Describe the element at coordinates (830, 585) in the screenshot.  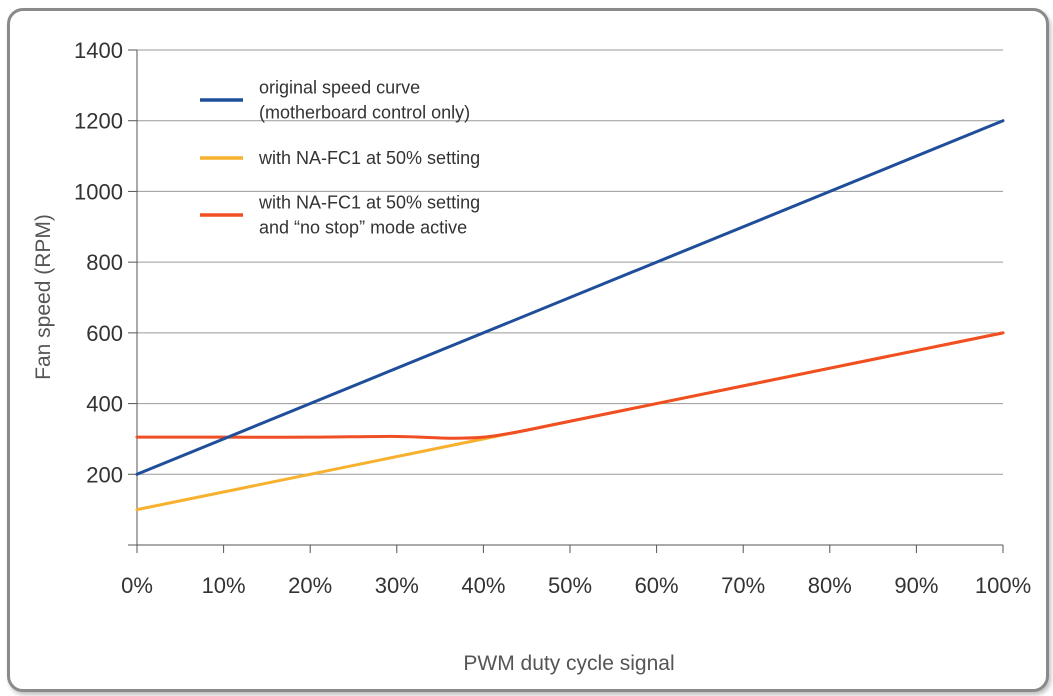
I see `x-tick-label: 80%` at that location.